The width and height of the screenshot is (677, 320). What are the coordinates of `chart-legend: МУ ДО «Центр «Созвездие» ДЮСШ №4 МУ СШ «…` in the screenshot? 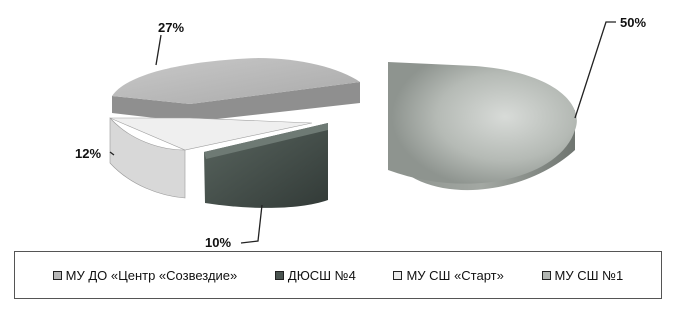 It's located at (338, 275).